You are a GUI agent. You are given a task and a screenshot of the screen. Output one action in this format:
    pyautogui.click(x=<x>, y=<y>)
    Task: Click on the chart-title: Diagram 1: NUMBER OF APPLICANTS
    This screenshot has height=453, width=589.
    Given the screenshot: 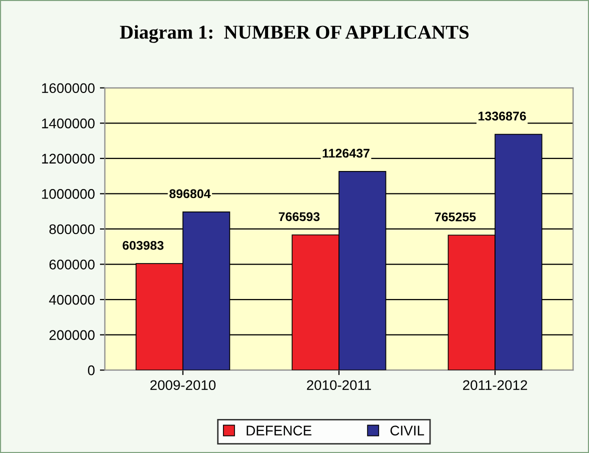 What is the action you would take?
    pyautogui.click(x=294, y=34)
    